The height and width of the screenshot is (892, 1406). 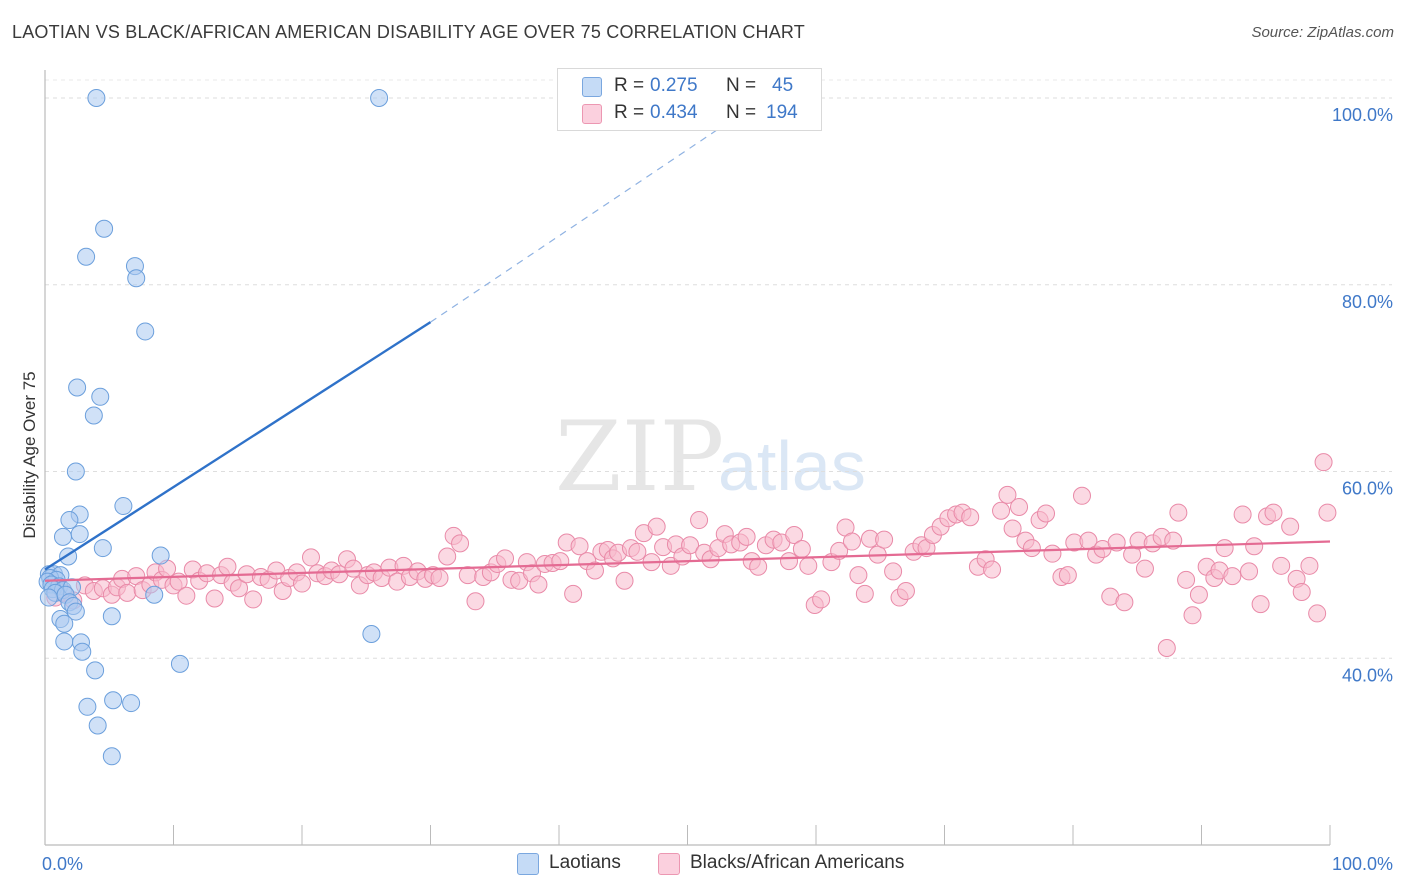 I want to click on y-axis-label: Disability Age Over 75, so click(x=29, y=455).